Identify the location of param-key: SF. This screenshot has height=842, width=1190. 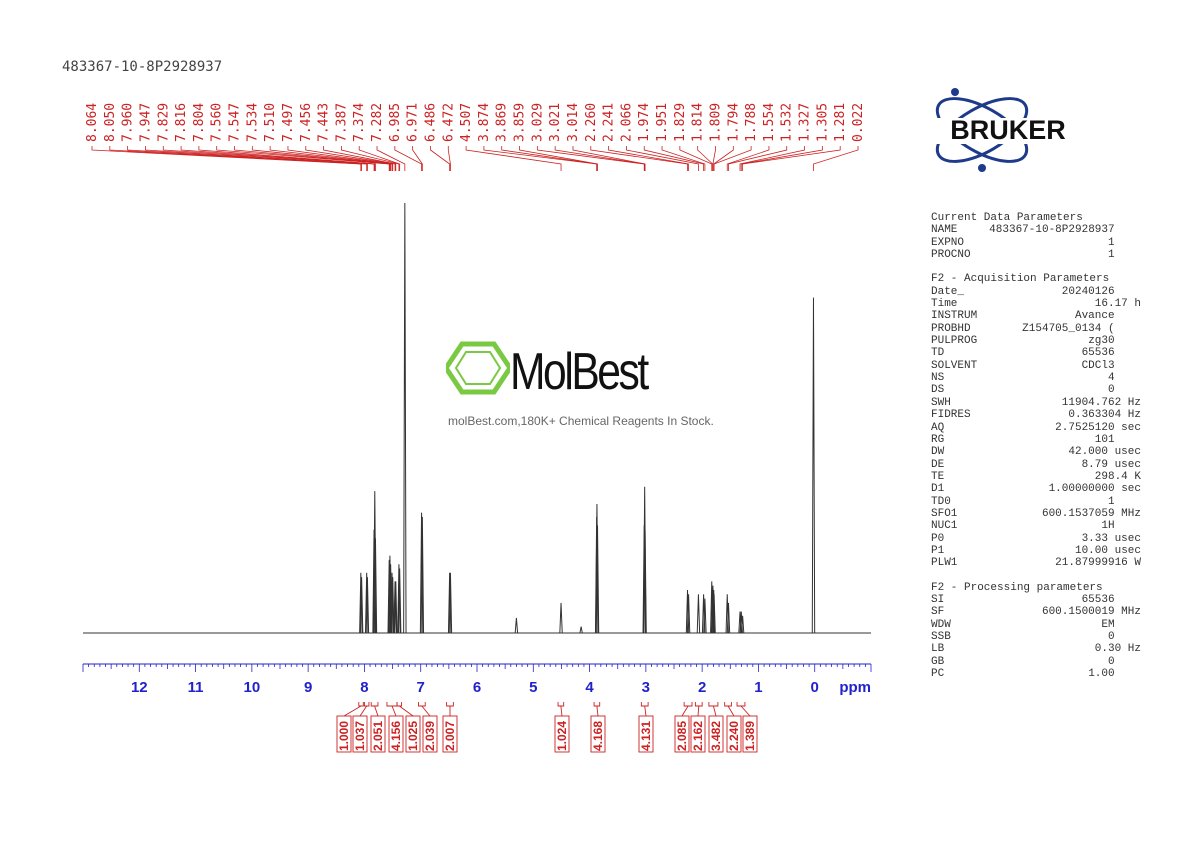
(938, 612).